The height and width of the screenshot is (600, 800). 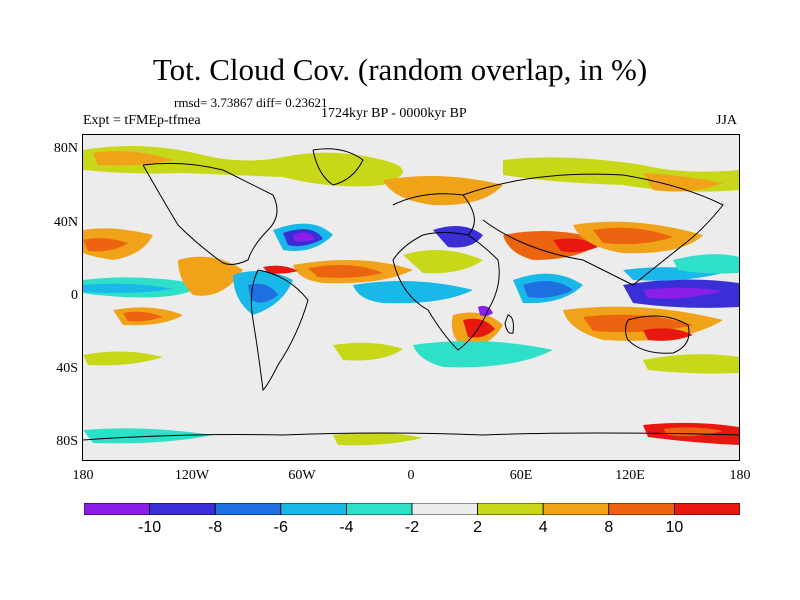 I want to click on colorbar-level-label: -6, so click(x=280, y=527).